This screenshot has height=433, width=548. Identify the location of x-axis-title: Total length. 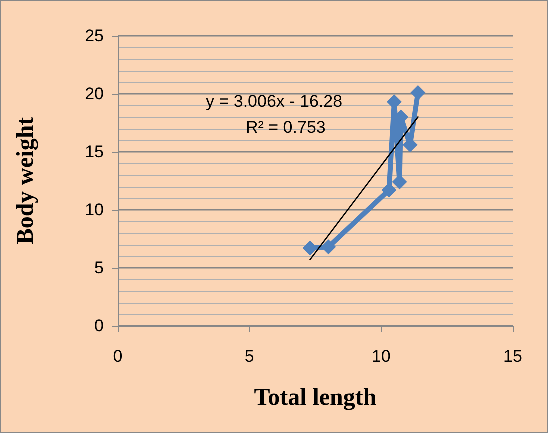
(315, 398).